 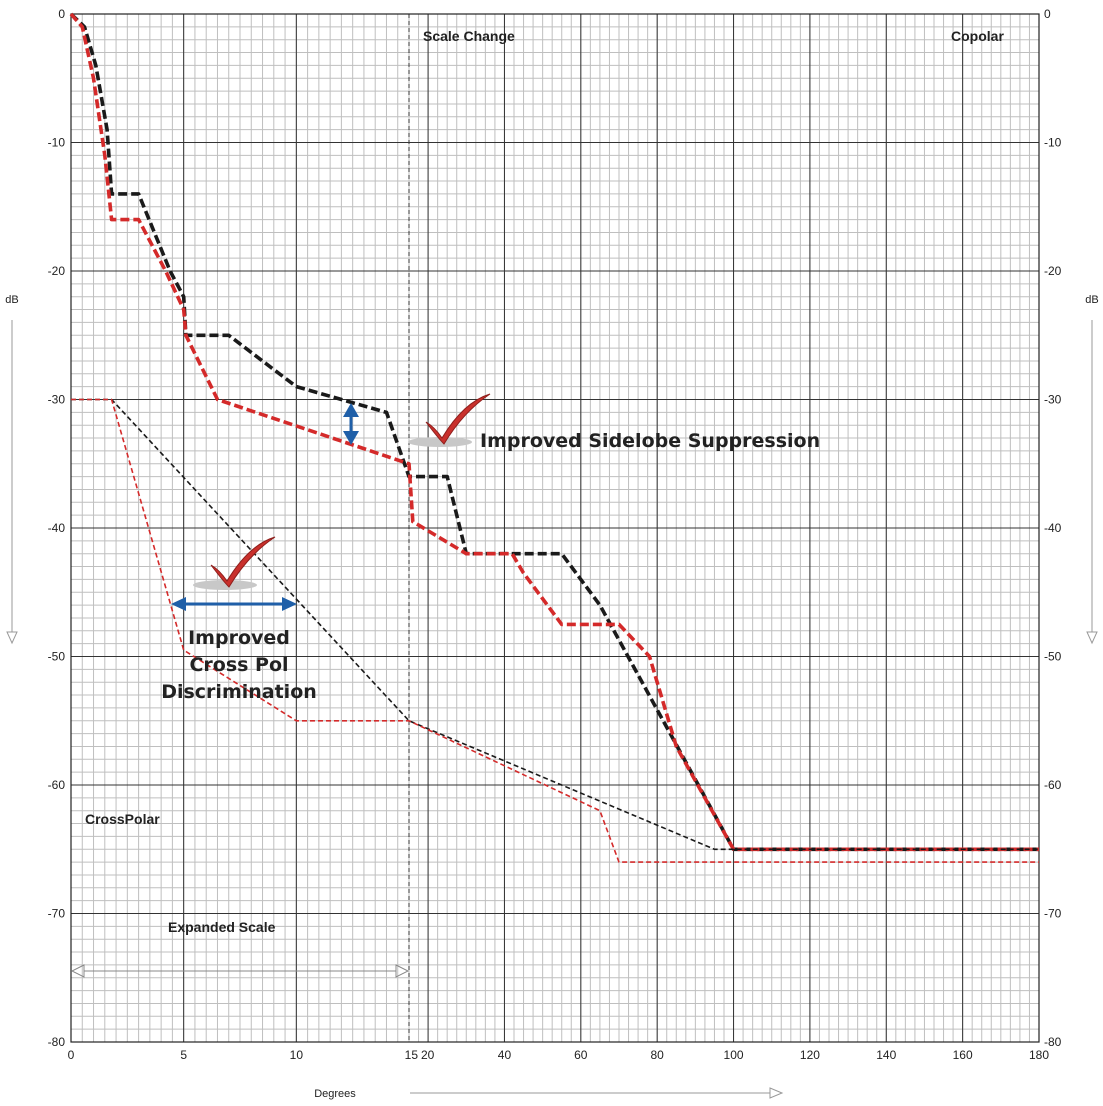 I want to click on y-axis-title-right: dB, so click(x=1091, y=300).